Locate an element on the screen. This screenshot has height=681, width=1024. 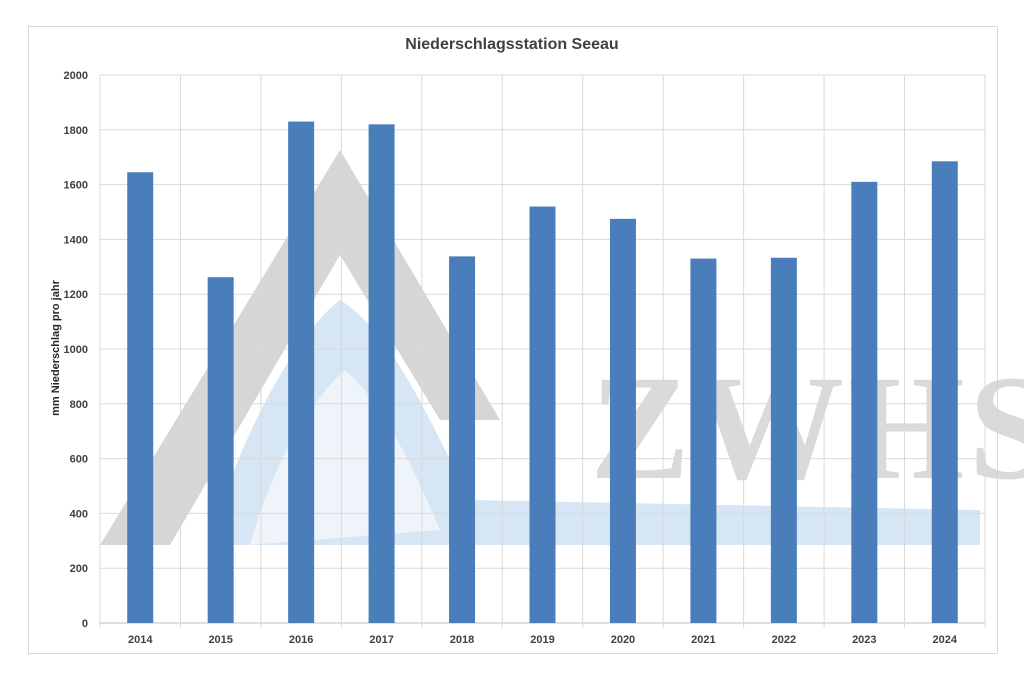
x-tick-label: 2023 is located at coordinates (864, 640).